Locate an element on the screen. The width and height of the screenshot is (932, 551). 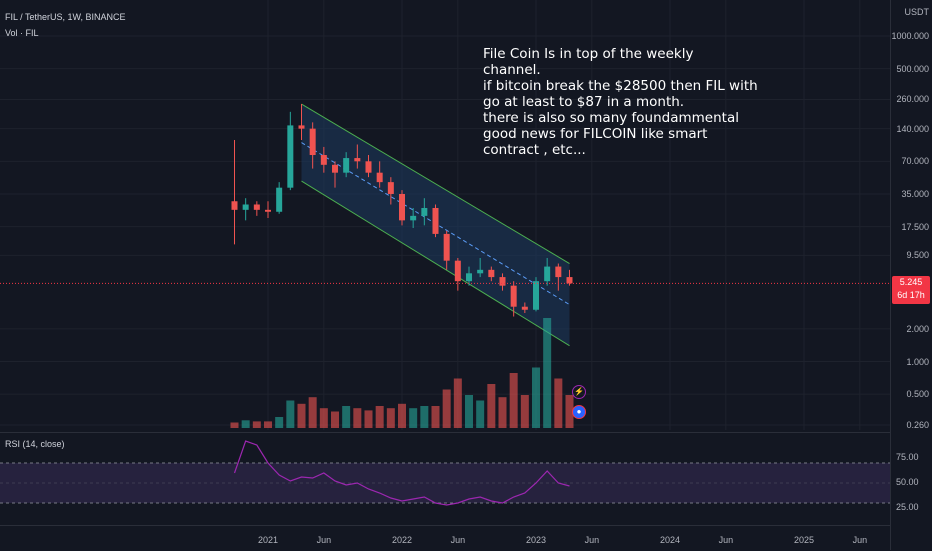
annotation-line: channel. is located at coordinates (512, 70).